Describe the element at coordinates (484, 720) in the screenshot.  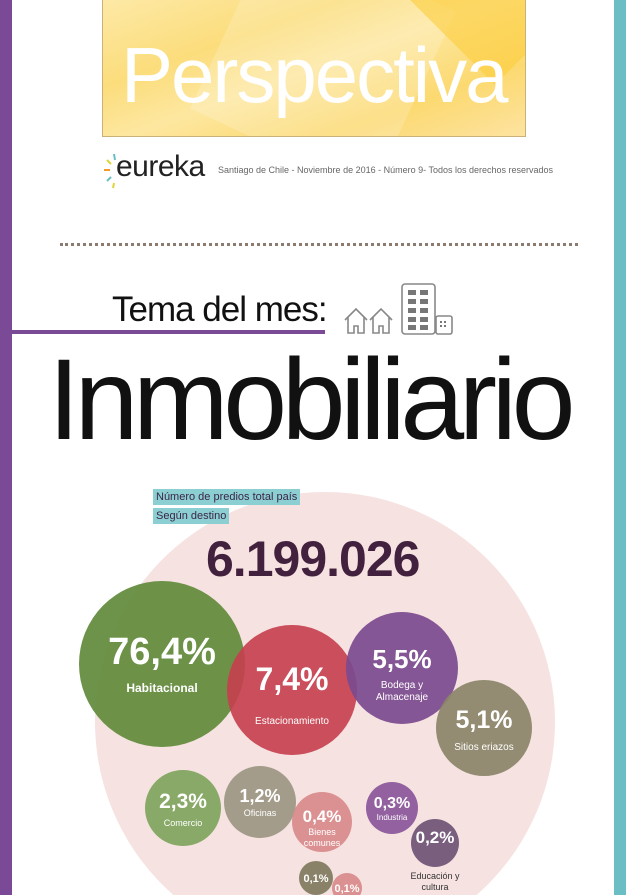
I see `bubble-value: 5,1%` at that location.